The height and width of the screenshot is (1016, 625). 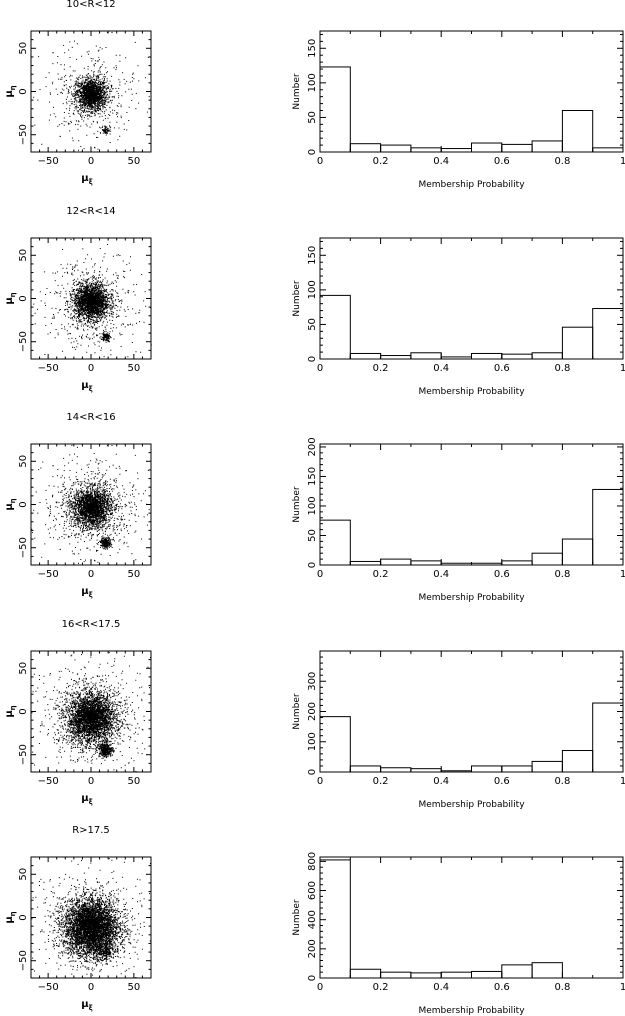 What do you see at coordinates (312, 681) in the screenshot?
I see `y-tick-label: 300` at bounding box center [312, 681].